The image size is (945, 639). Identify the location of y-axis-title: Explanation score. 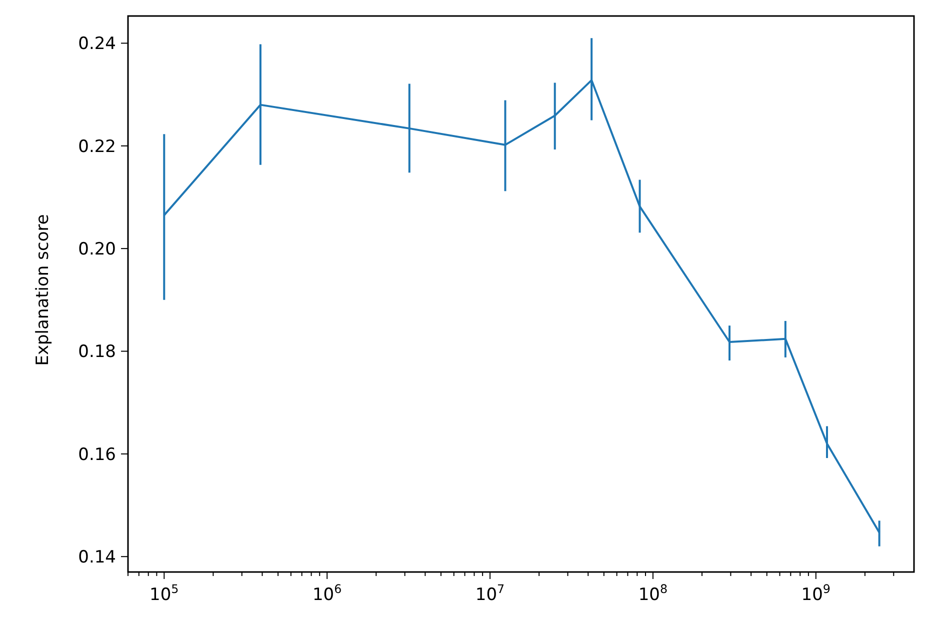
(43, 290).